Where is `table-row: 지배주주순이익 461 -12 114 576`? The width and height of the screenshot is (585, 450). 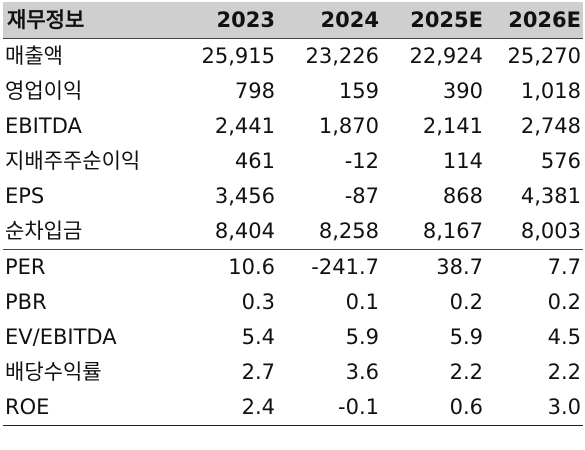 table-row: 지배주주순이익 461 -12 114 576 is located at coordinates (293, 161).